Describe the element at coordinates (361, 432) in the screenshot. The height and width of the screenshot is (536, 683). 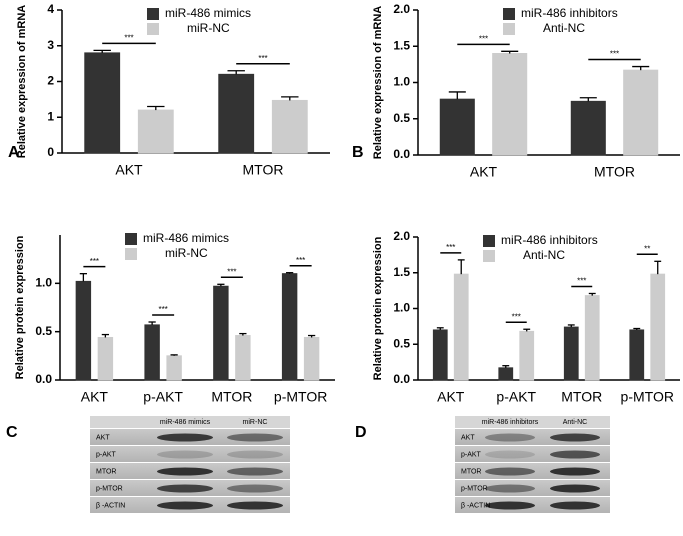
I see `panel-label: D` at that location.